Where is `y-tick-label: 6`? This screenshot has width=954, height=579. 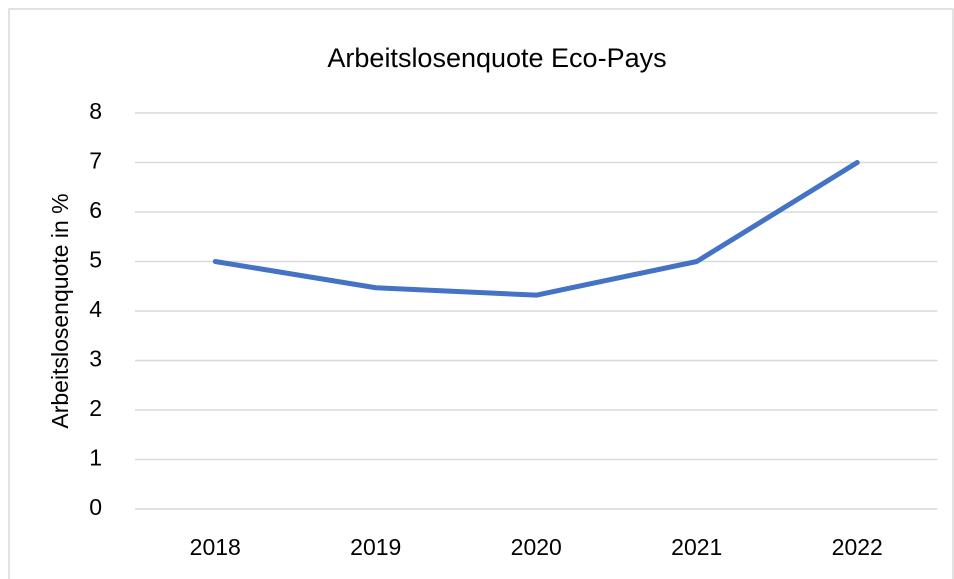 y-tick-label: 6 is located at coordinates (95, 210).